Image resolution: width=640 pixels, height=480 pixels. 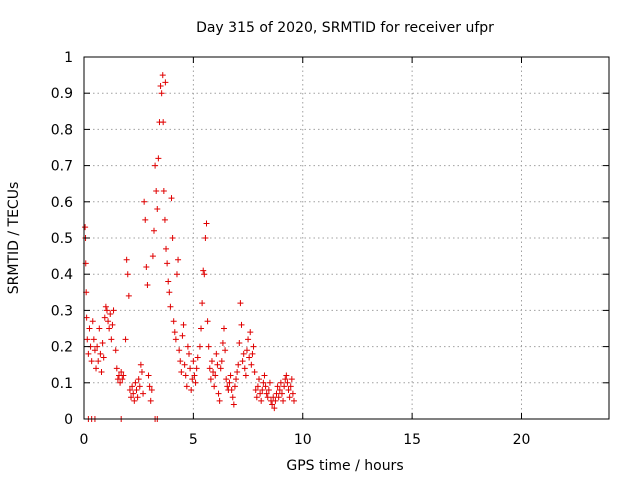 I want to click on y-tick-label: 0.4, so click(x=62, y=275).